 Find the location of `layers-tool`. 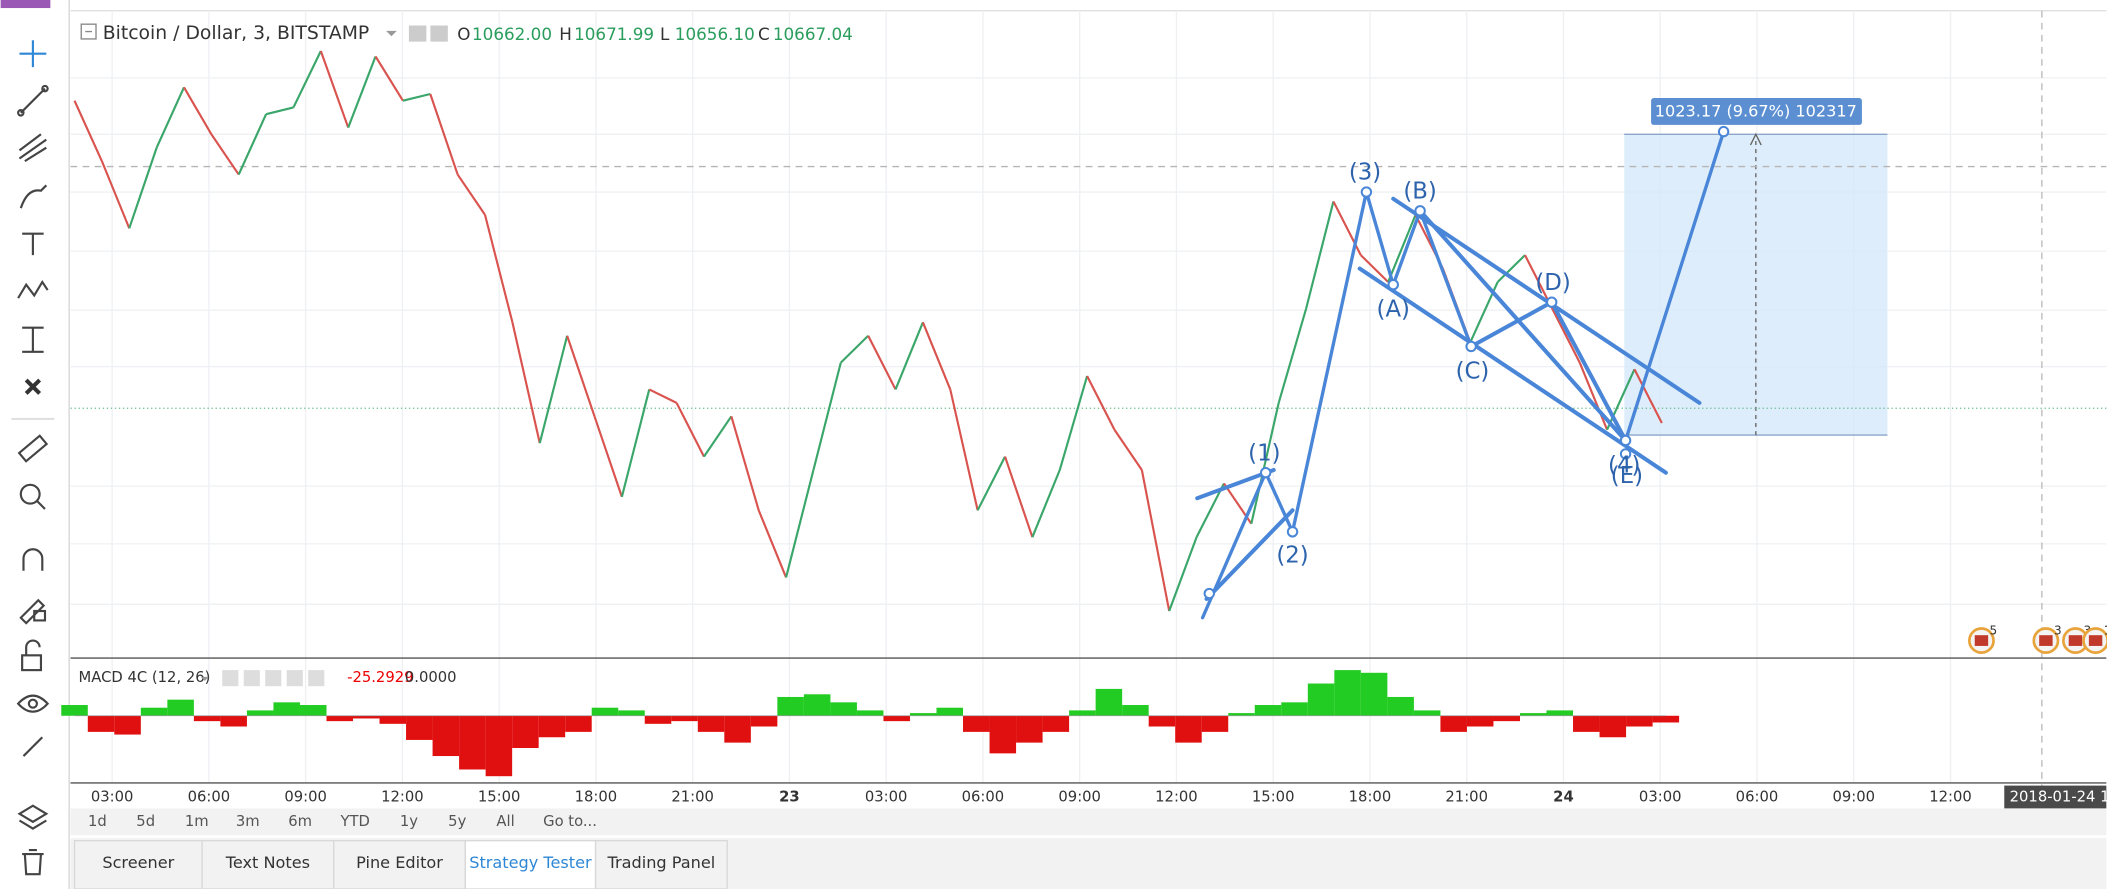

layers-tool is located at coordinates (33, 817).